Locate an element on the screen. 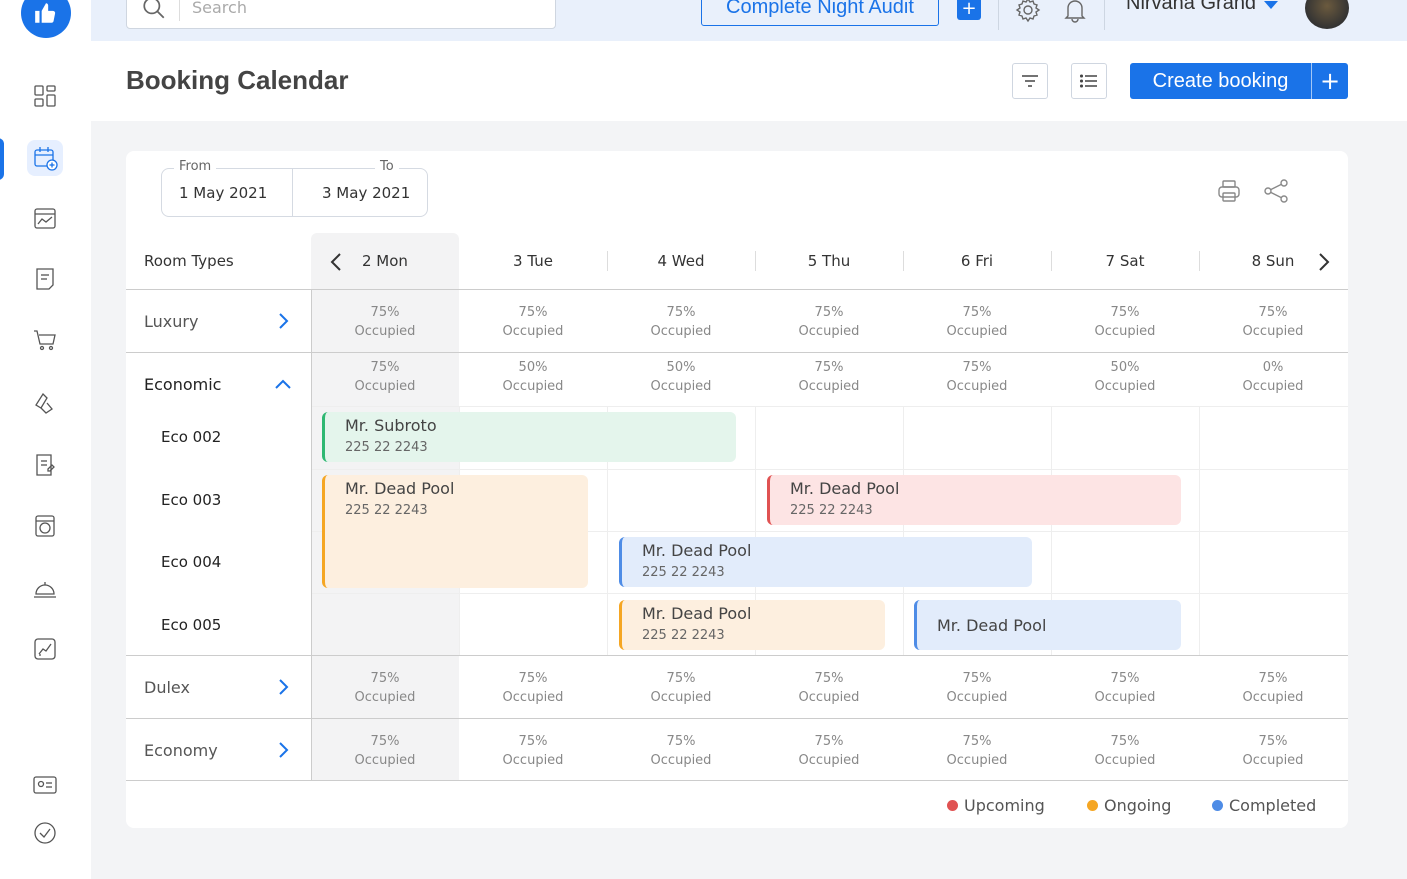  chevron-up-icon is located at coordinates (283, 384).